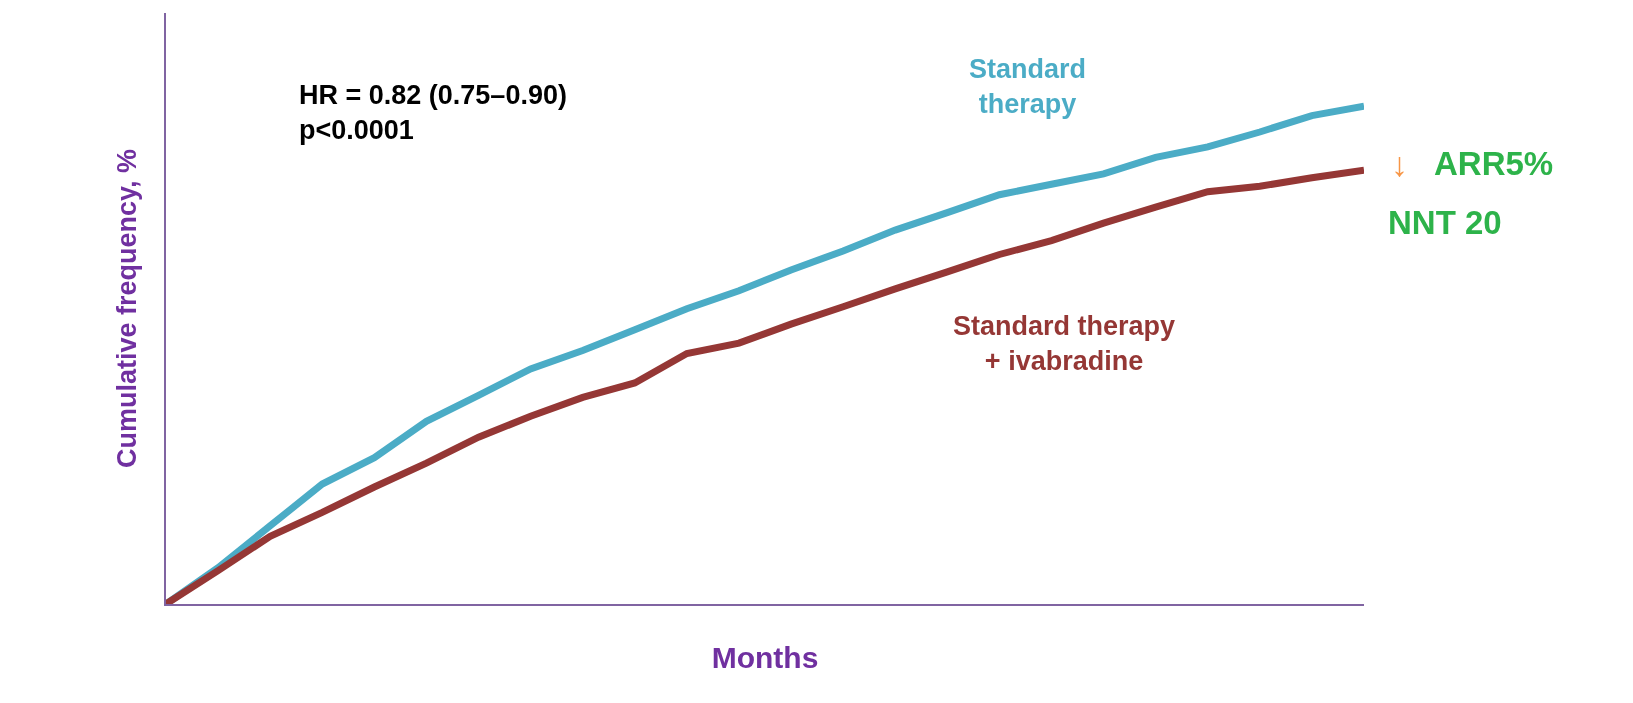  What do you see at coordinates (126, 308) in the screenshot?
I see `y-axis-title: Cumulative frequency, %` at bounding box center [126, 308].